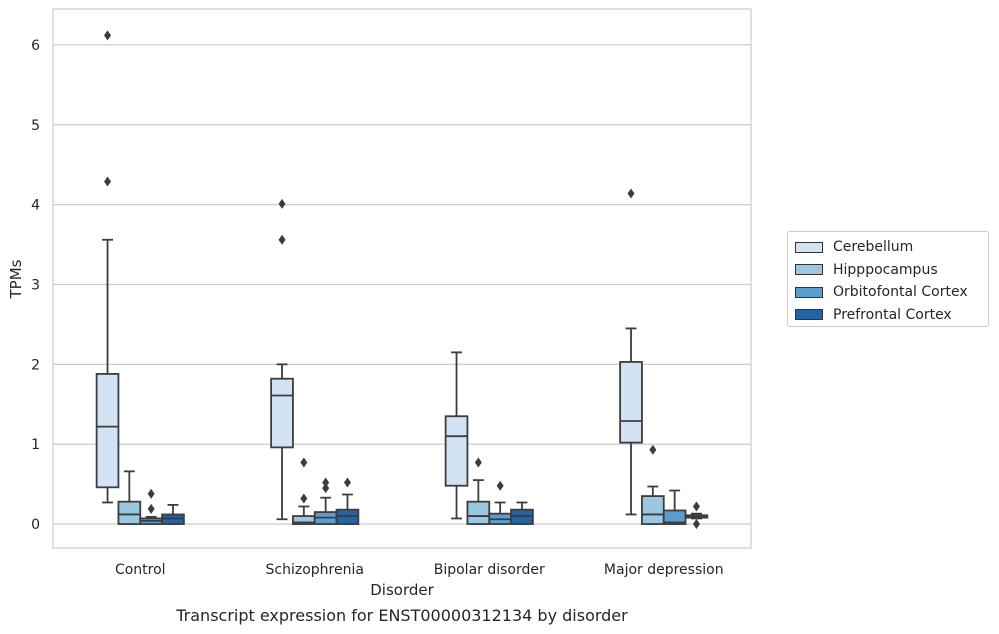  I want to click on y-tick-label: 1, so click(35, 445).